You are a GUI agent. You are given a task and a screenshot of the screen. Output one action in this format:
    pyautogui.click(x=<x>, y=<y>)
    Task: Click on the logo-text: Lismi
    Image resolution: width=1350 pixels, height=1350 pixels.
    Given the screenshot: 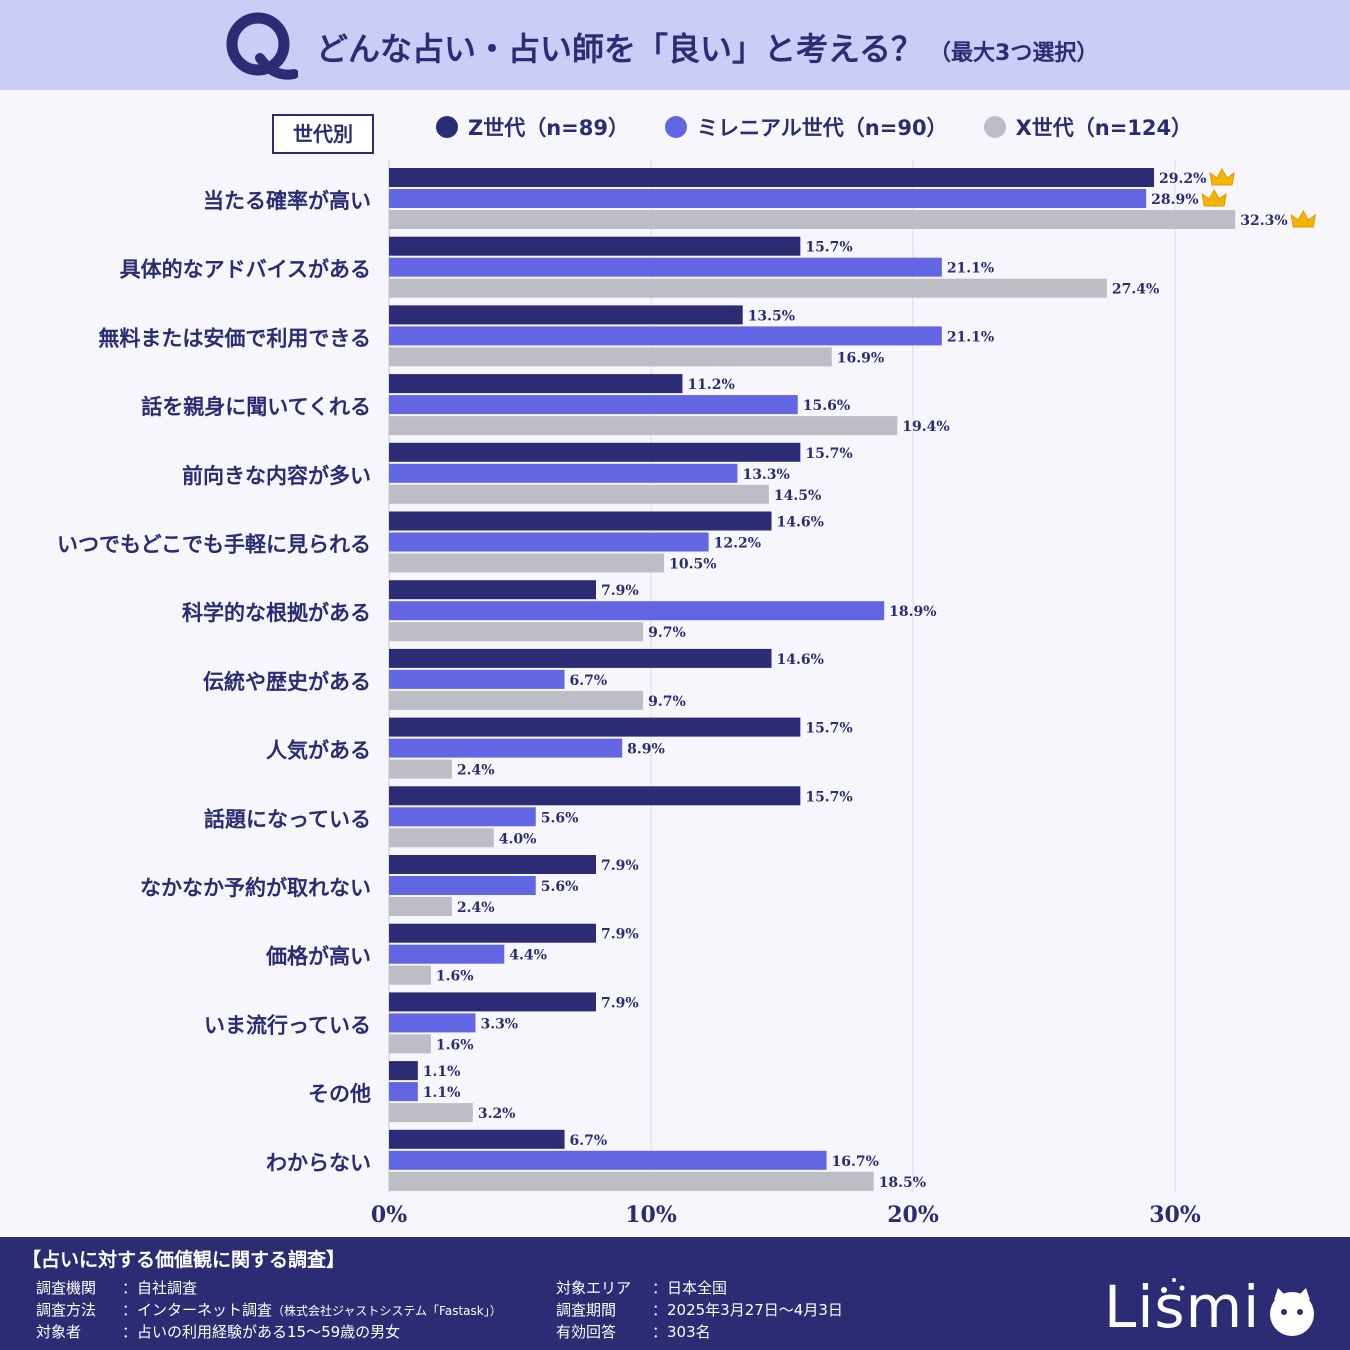 What is the action you would take?
    pyautogui.click(x=1182, y=1307)
    